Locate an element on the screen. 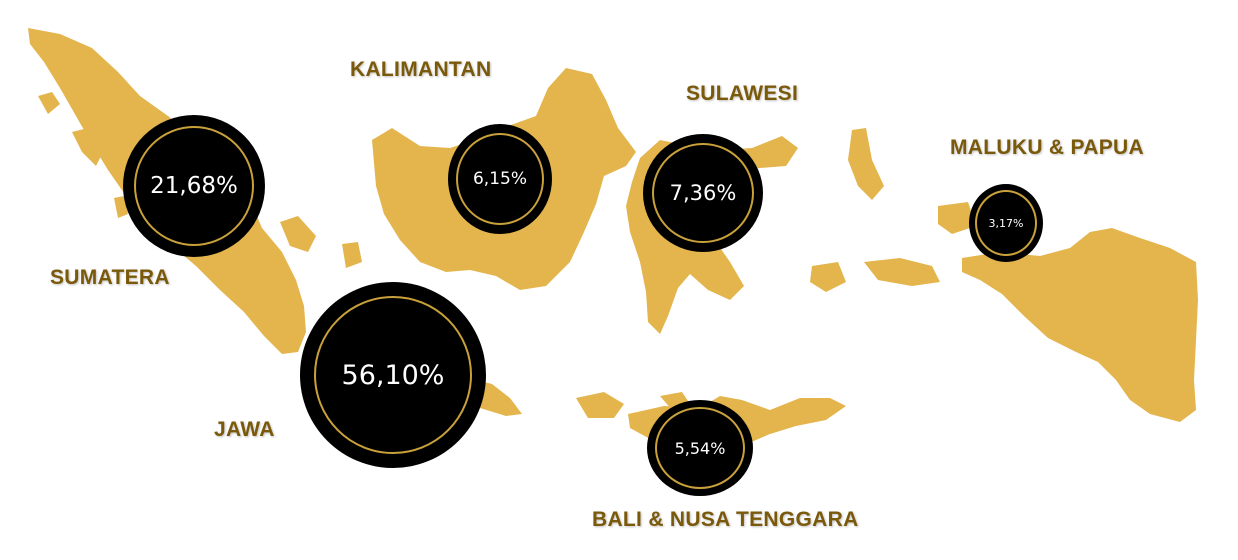 This screenshot has width=1238, height=560. bubble-jawa: 56,10% is located at coordinates (393, 375).